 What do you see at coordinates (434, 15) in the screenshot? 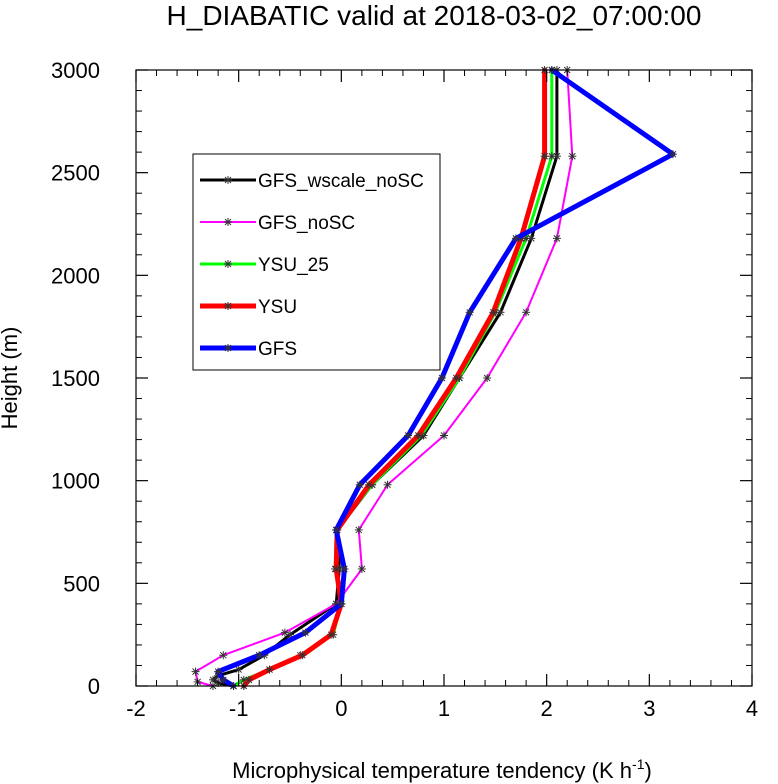
I see `chart-title: H_DIABATIC valid at 2018-03-02_07:00:00` at bounding box center [434, 15].